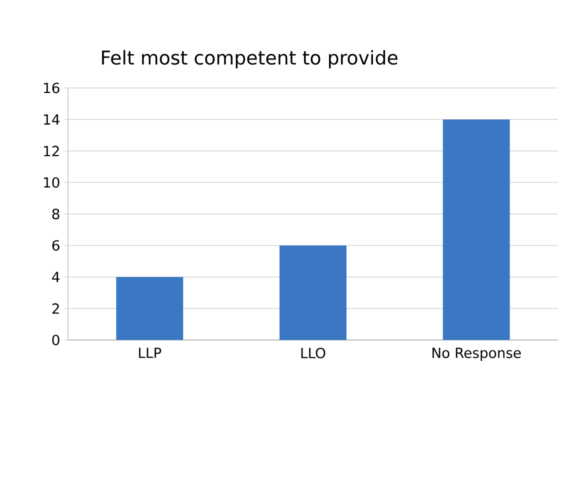 This screenshot has height=492, width=565. What do you see at coordinates (51, 151) in the screenshot?
I see `y-tick-label: 12` at bounding box center [51, 151].